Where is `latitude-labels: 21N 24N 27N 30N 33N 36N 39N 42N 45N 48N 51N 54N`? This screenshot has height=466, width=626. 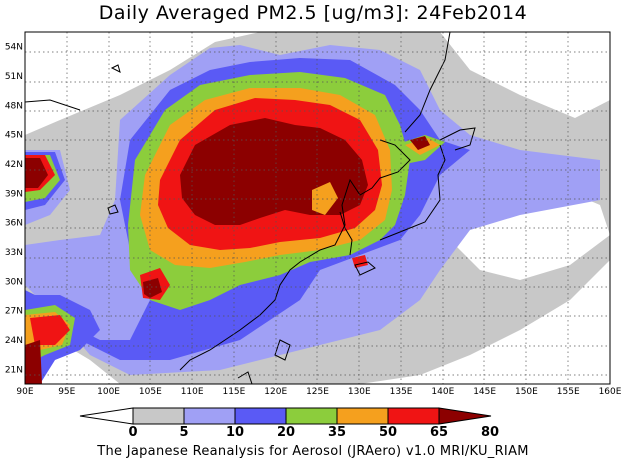 latitude-labels: 21N 24N 27N 30N 33N 36N 39N 42N 45N 48N 51N 54N is located at coordinates (14, 209).